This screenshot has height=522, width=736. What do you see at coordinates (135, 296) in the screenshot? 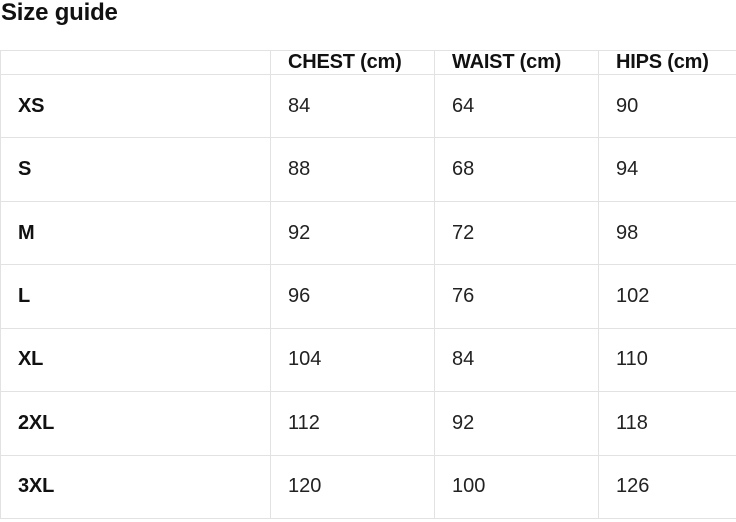
I see `size-label: L` at bounding box center [135, 296].